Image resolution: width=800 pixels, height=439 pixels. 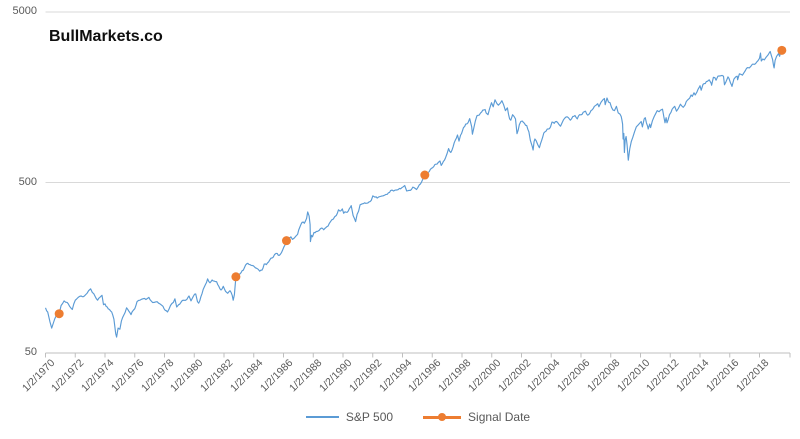 What do you see at coordinates (322, 417) in the screenshot?
I see `sp500-line-swatch` at bounding box center [322, 417].